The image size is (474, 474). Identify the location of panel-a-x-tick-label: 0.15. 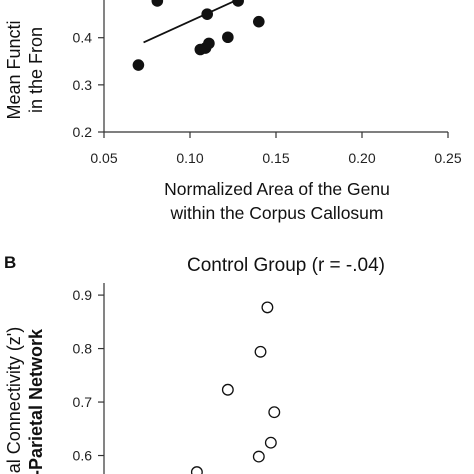
(275, 158).